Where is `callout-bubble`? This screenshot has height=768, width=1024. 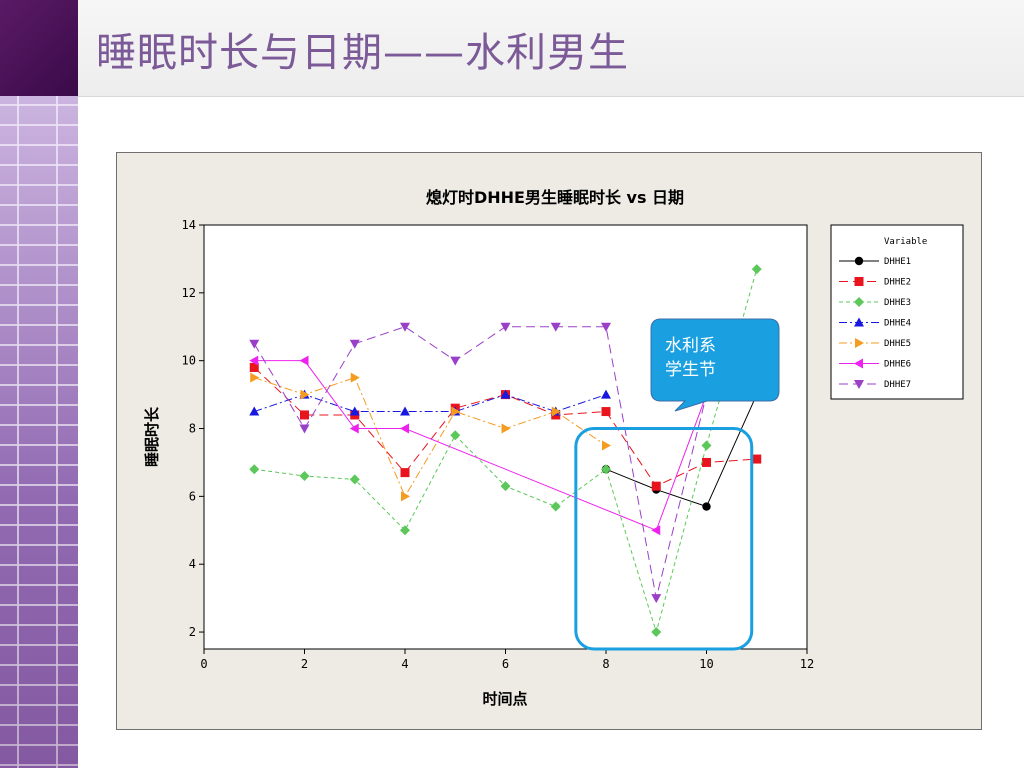
callout-bubble is located at coordinates (715, 365).